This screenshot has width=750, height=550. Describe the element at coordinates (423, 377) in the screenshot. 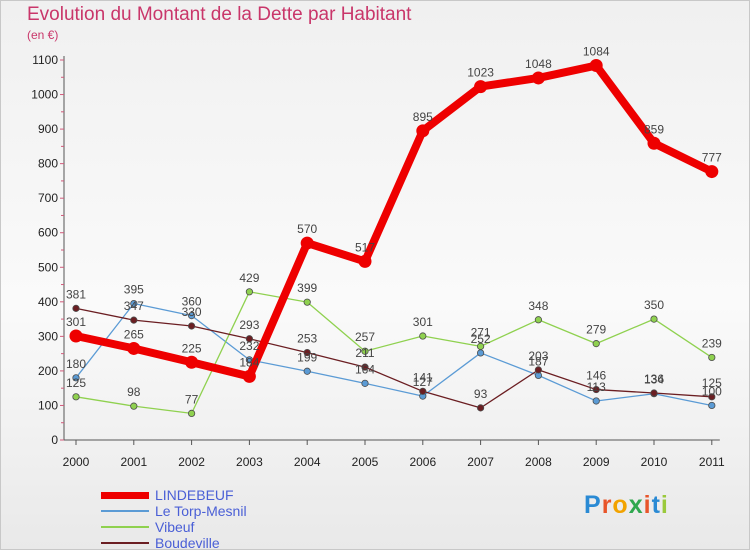

I see `data-label: 141` at that location.